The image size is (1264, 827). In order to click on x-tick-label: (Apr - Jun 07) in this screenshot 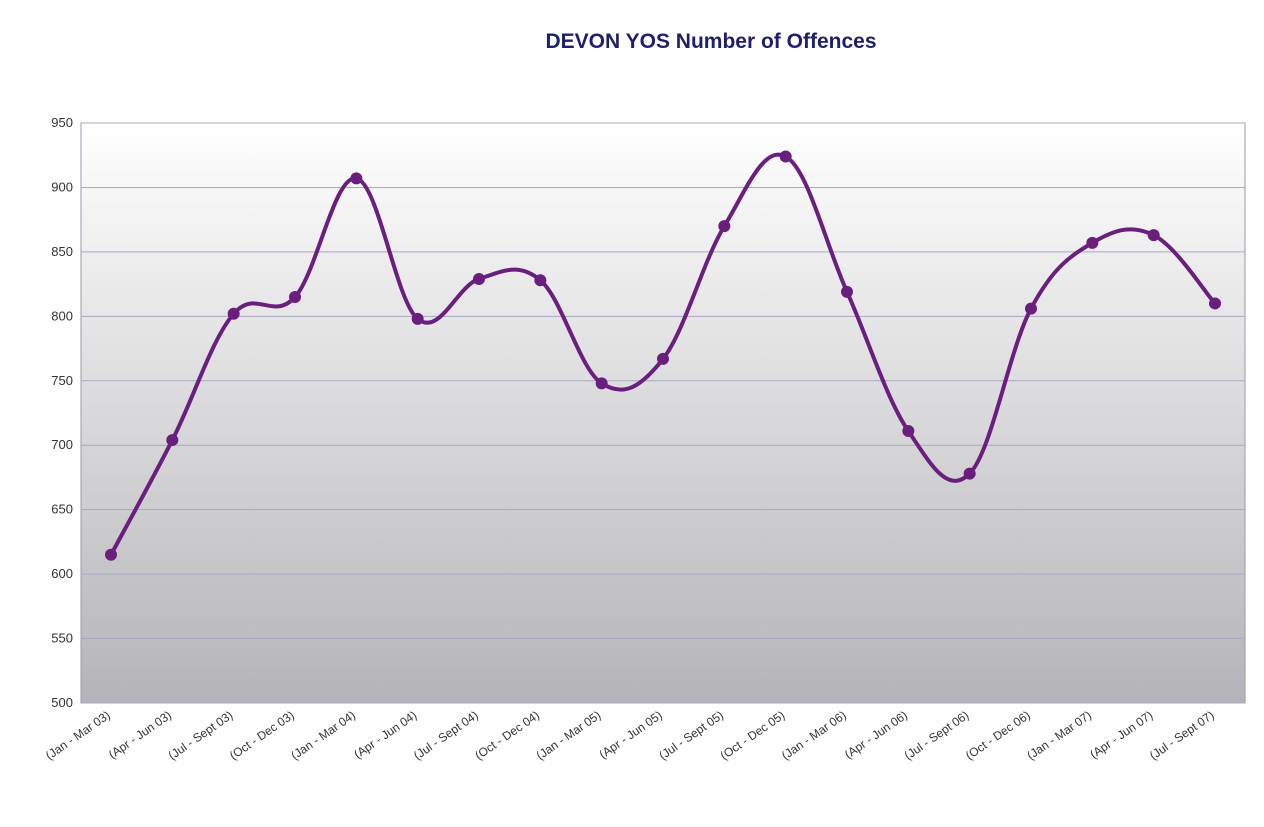, I will do `click(1121, 735)`.